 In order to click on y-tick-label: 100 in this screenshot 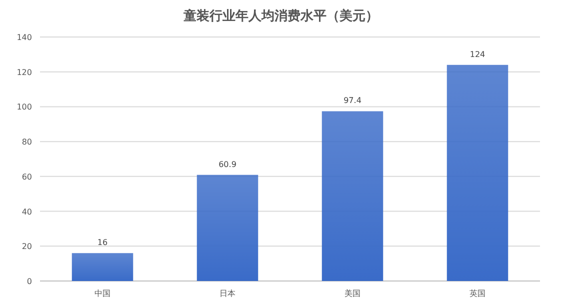, I will do `click(24, 107)`.